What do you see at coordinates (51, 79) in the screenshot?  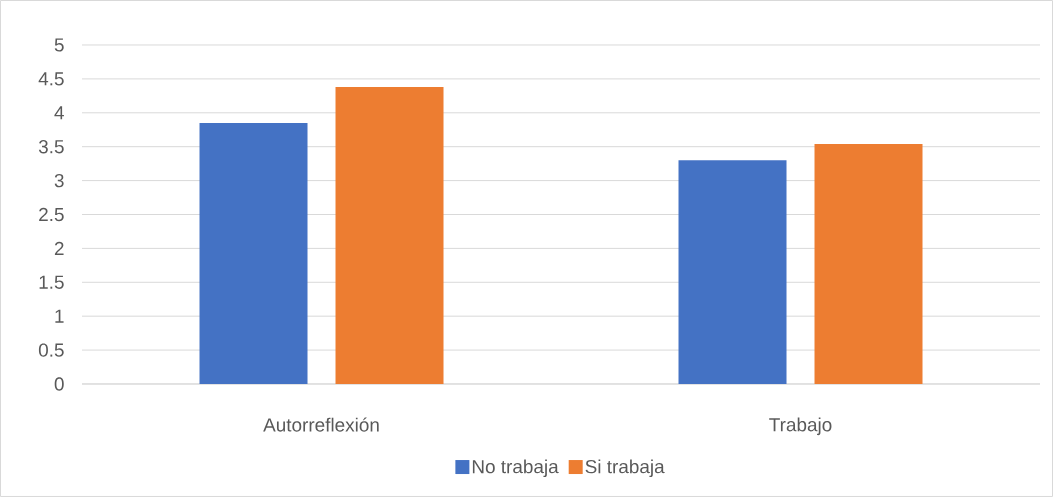 I see `y-tick-label: 4.5` at bounding box center [51, 79].